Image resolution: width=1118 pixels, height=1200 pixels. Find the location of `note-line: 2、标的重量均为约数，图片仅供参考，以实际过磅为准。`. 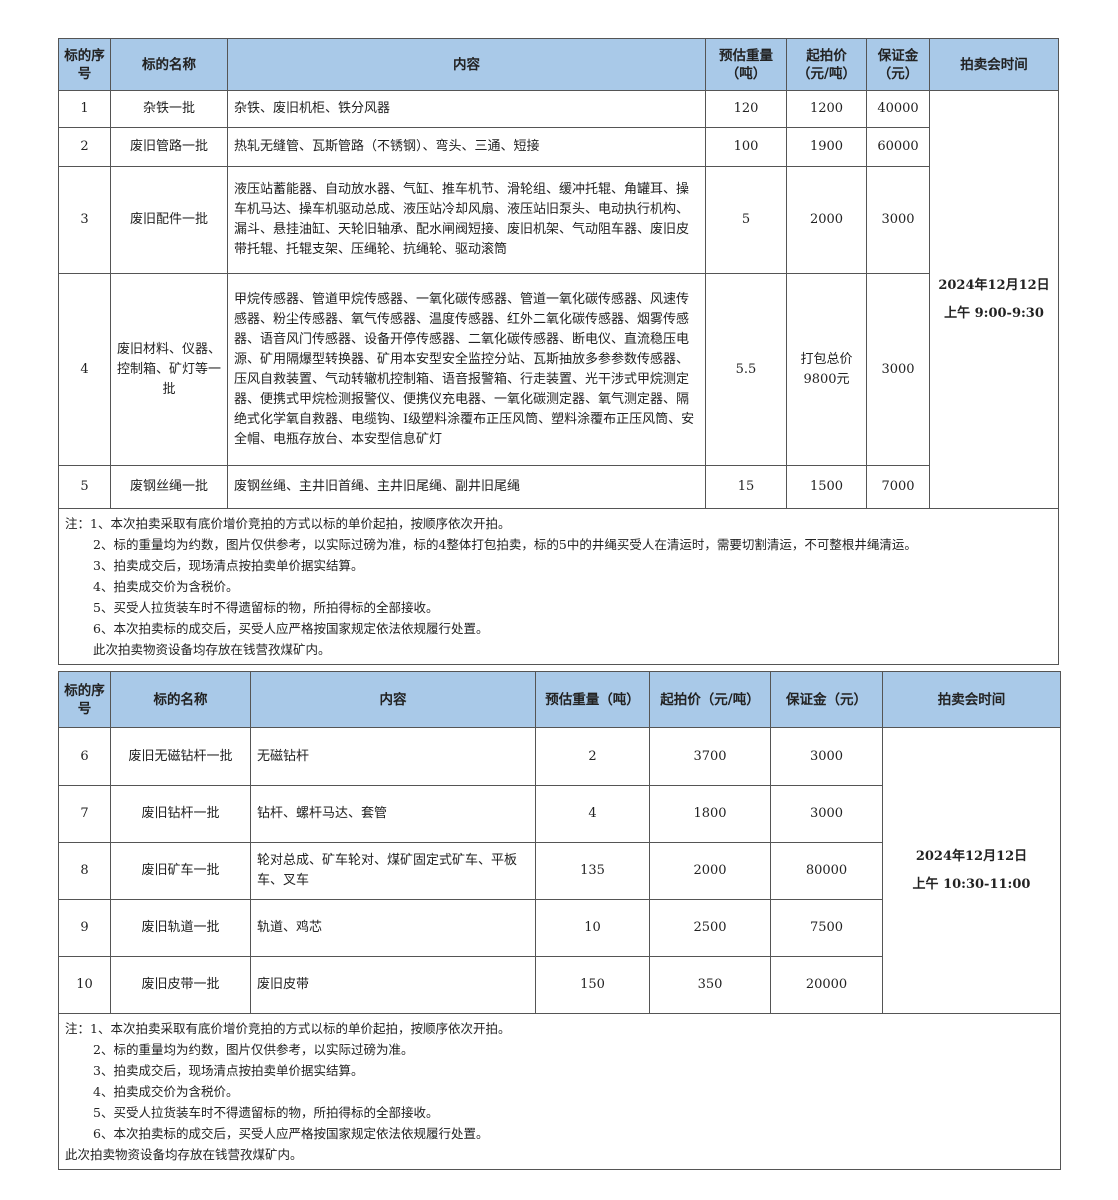

note-line: 2、标的重量均为约数，图片仅供参考，以实际过磅为准。 is located at coordinates (253, 1049).